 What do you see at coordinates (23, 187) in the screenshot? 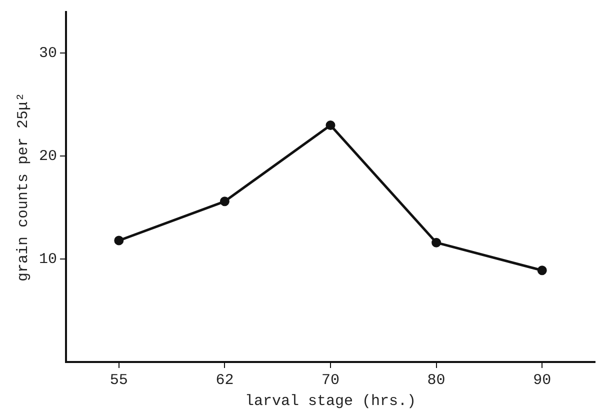
I see `y-axis-title: grain counts per 25μ²` at bounding box center [23, 187].